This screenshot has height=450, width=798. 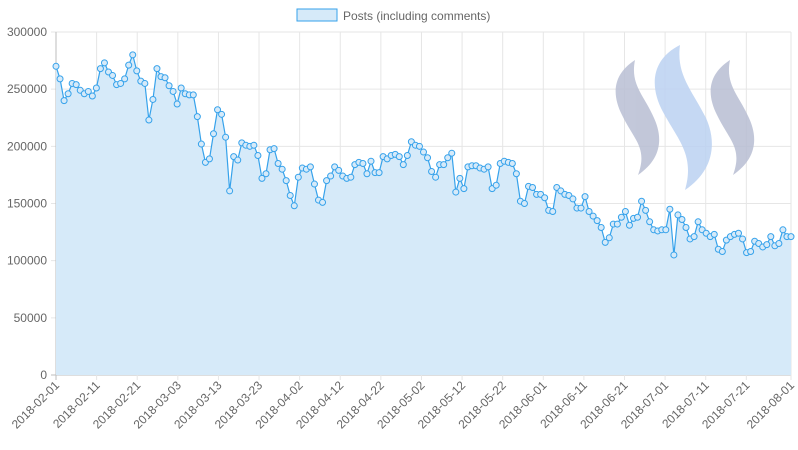 I want to click on legend: Posts (including comments), so click(x=393, y=15).